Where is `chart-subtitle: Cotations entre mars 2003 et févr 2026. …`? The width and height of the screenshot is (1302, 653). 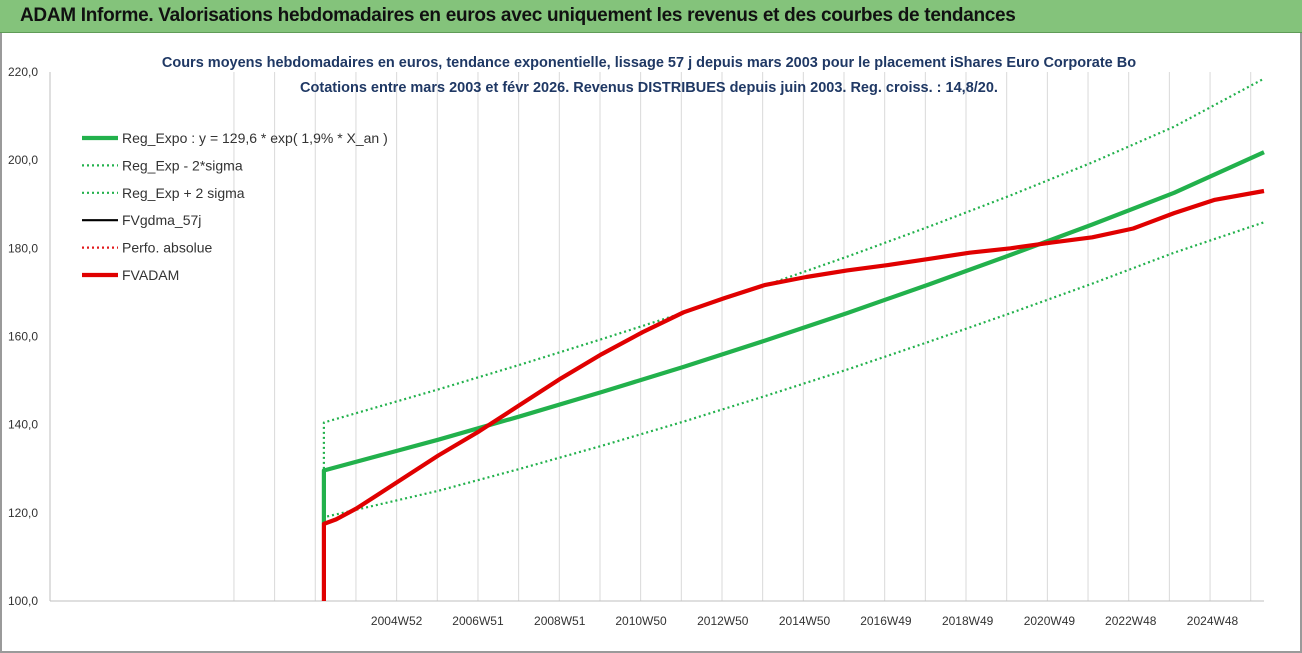
chart-subtitle: Cotations entre mars 2003 et févr 2026. … is located at coordinates (649, 88).